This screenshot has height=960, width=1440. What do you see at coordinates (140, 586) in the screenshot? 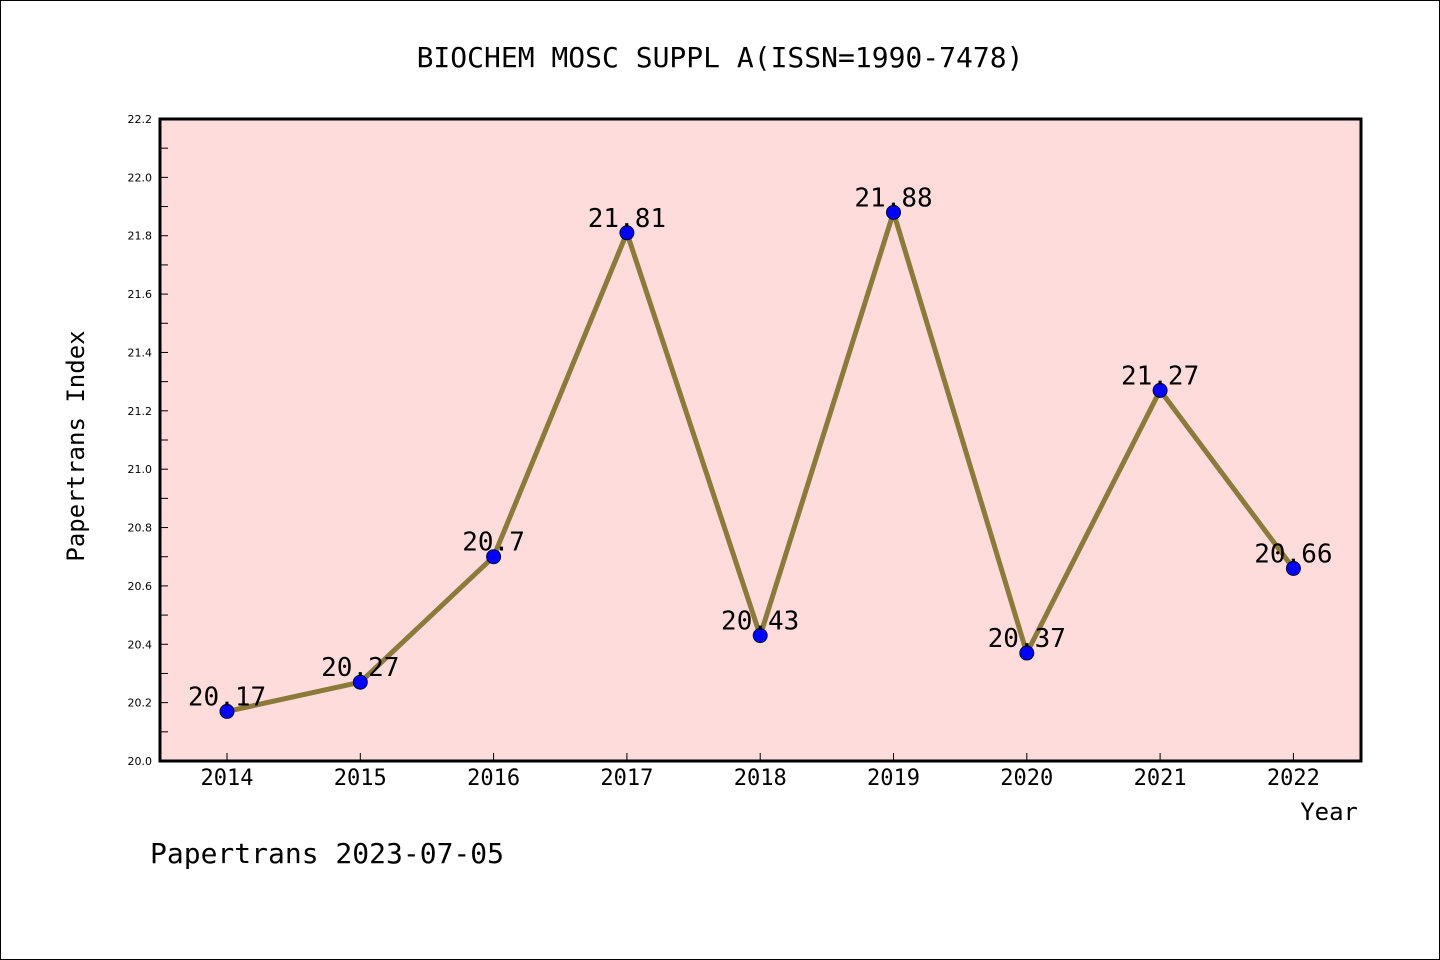
I see `y-tick-label: 20.6` at bounding box center [140, 586].